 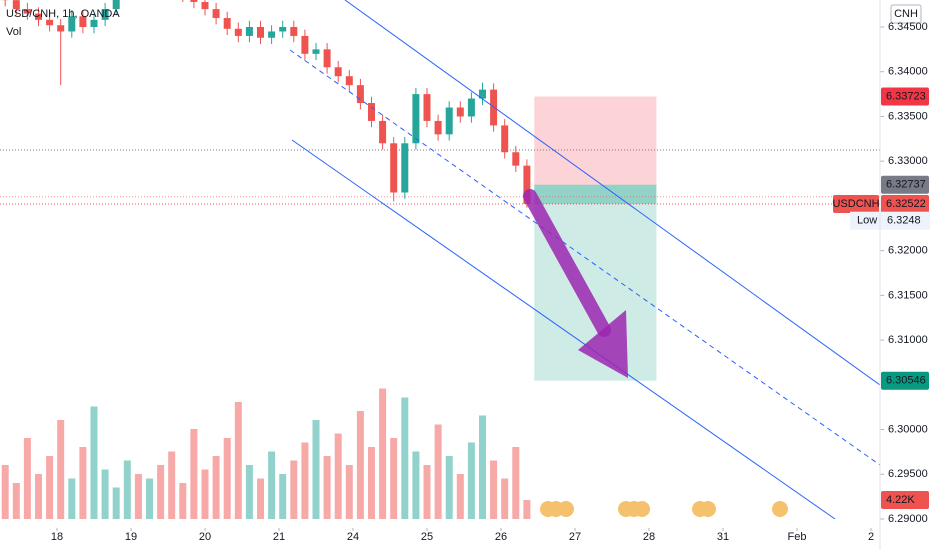 What do you see at coordinates (890, 220) in the screenshot?
I see `low-bg` at bounding box center [890, 220].